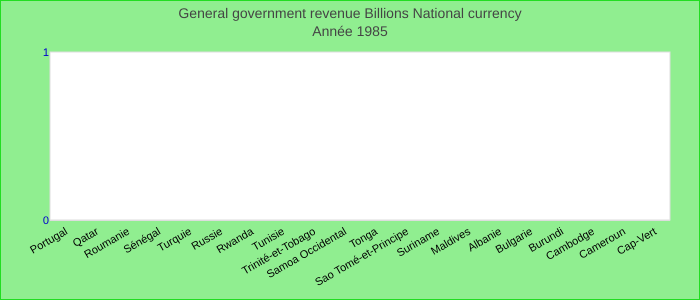 This screenshot has width=700, height=300. Describe the element at coordinates (45, 52) in the screenshot. I see `y-tick-label: 1` at that location.